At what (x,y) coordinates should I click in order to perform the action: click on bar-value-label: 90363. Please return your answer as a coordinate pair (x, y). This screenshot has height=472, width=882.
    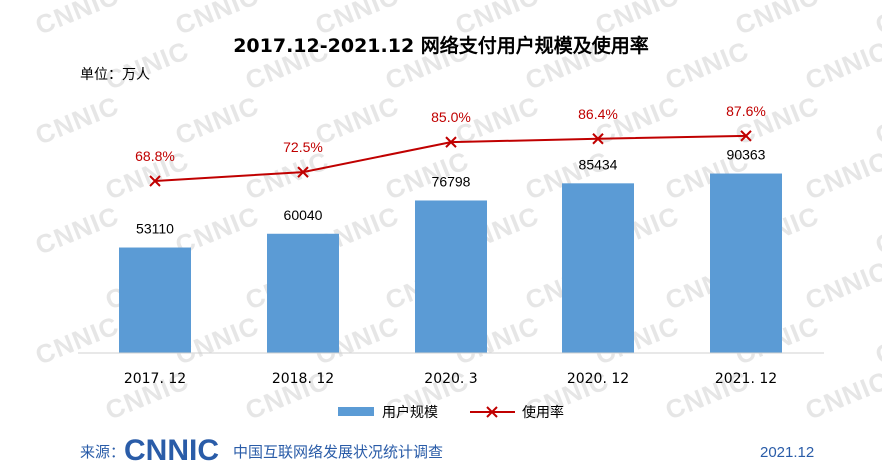
    Looking at the image, I should click on (746, 155).